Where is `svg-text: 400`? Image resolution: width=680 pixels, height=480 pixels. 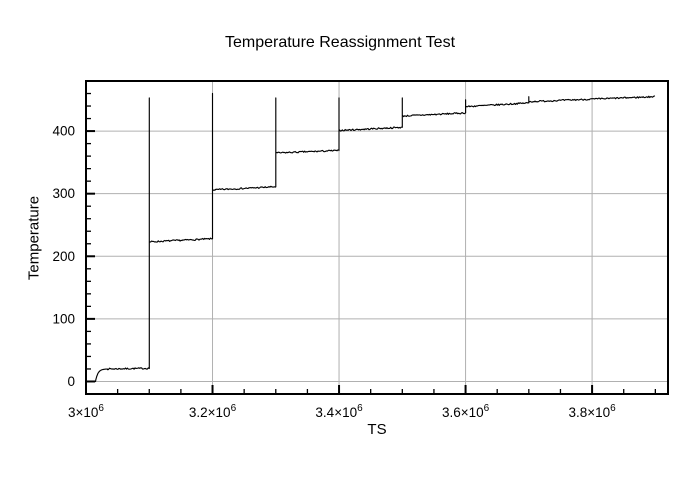 svg-text: 400 is located at coordinates (63, 131).